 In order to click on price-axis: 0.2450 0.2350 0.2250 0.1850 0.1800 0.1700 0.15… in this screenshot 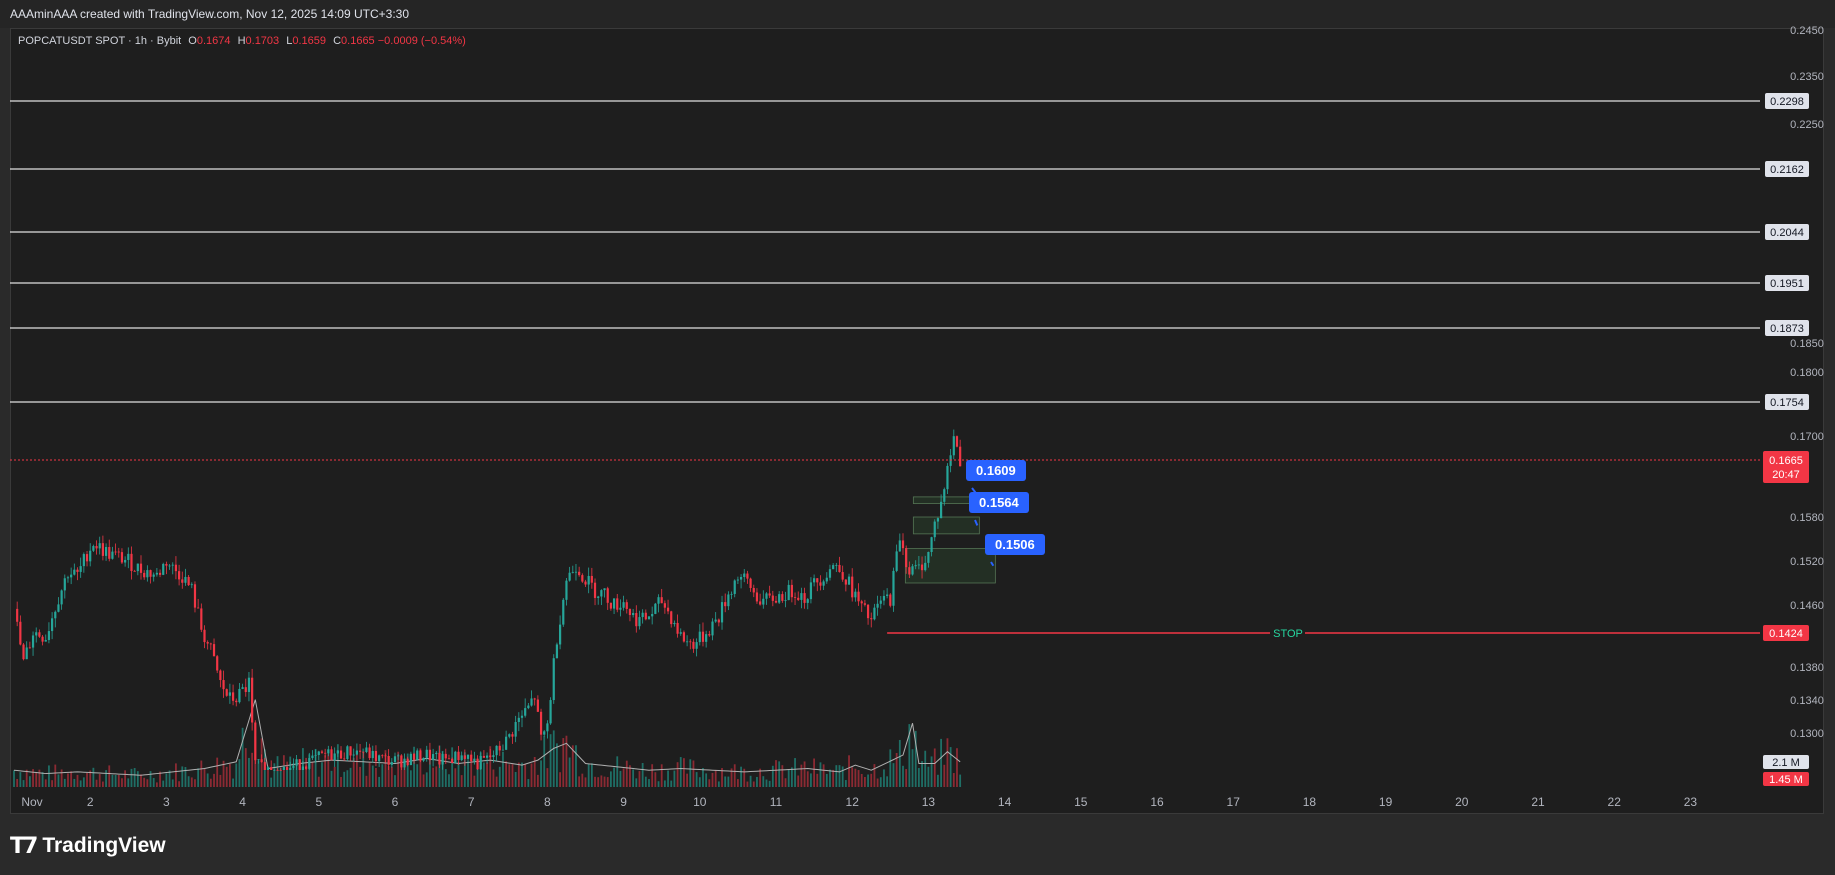, I will do `click(1793, 405)`.